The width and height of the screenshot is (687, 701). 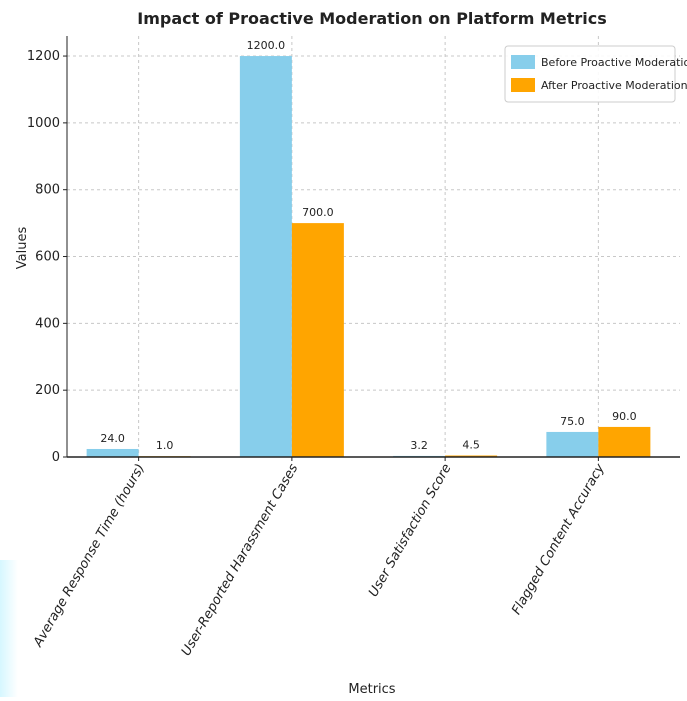 I want to click on bar-value-label: 3.2, so click(x=419, y=445).